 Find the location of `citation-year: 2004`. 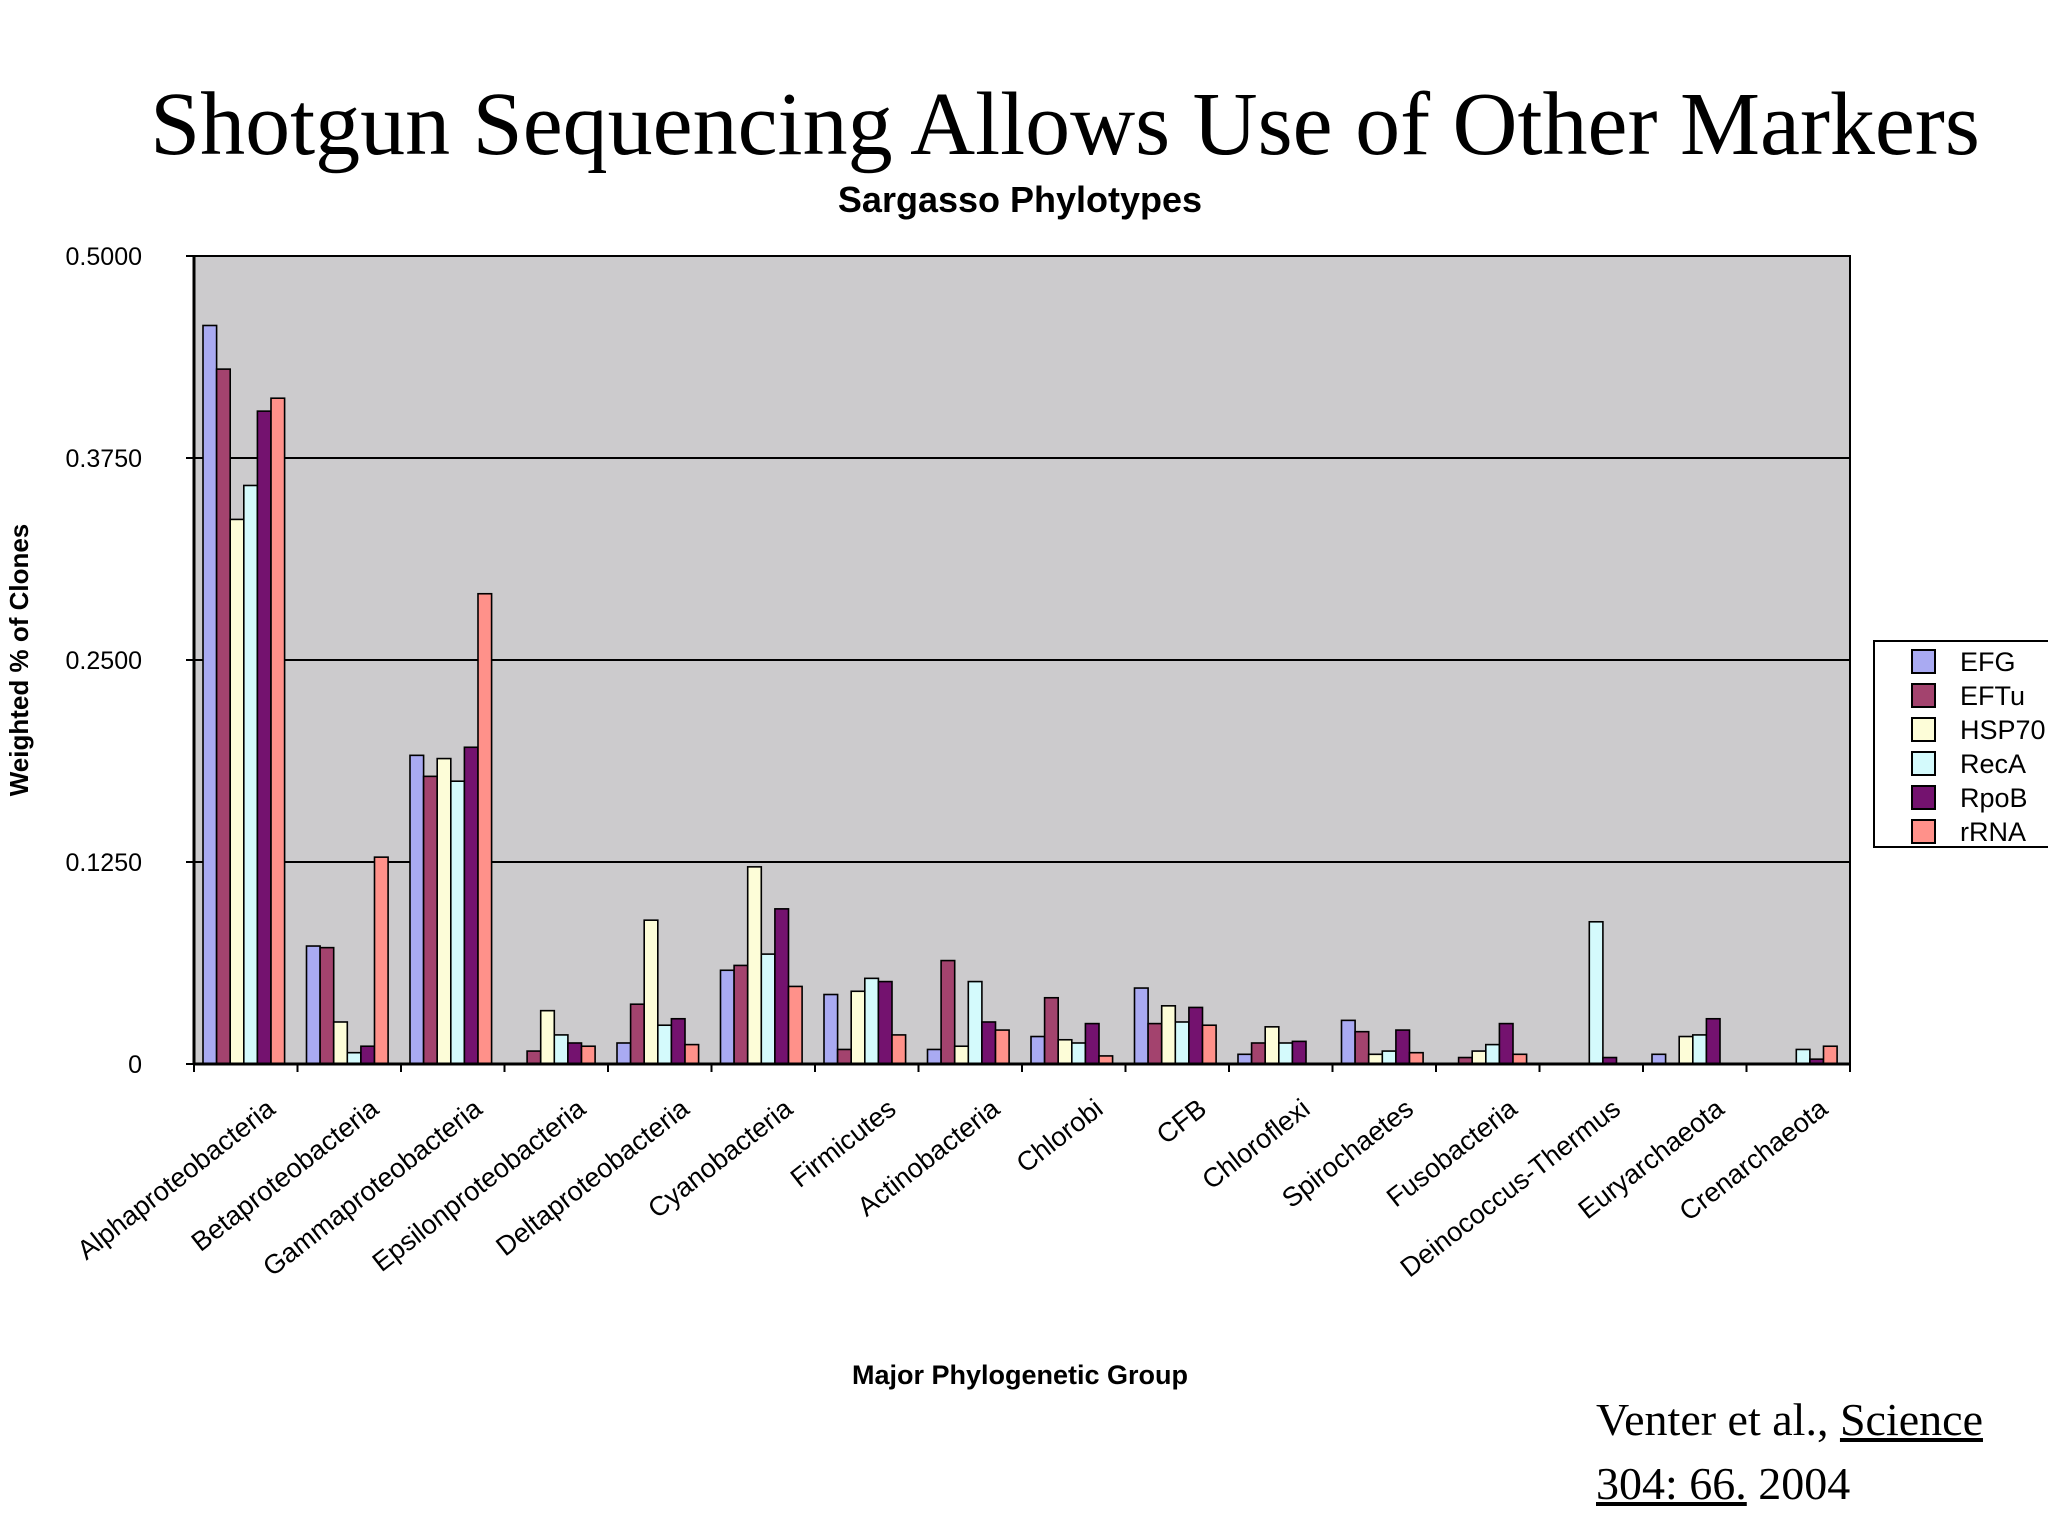

citation-year: 2004 is located at coordinates (1804, 1483).